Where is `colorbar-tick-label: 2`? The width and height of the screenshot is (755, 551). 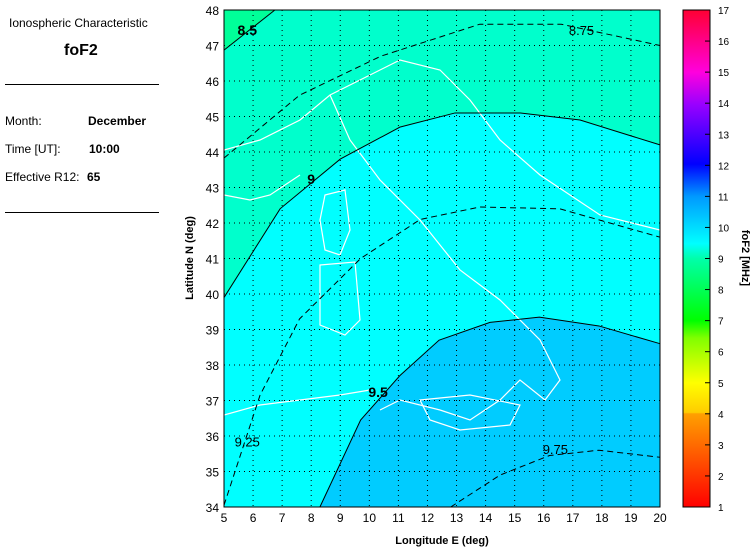 colorbar-tick-label: 2 is located at coordinates (721, 477).